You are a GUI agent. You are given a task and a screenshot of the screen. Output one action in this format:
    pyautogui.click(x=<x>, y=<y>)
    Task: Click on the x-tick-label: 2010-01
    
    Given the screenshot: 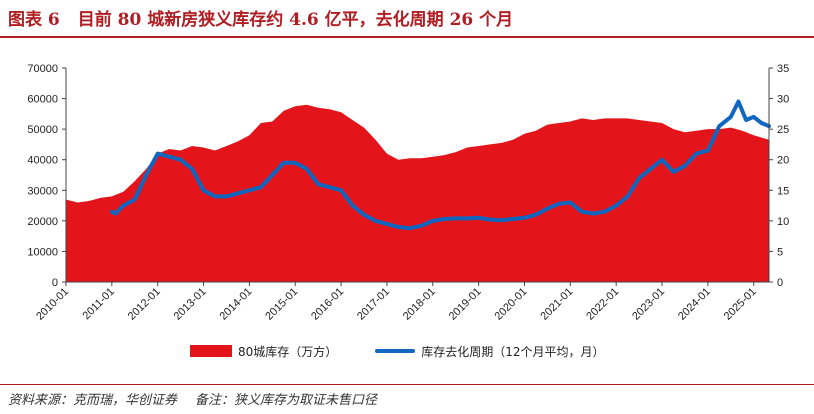 What is the action you would take?
    pyautogui.click(x=52, y=304)
    